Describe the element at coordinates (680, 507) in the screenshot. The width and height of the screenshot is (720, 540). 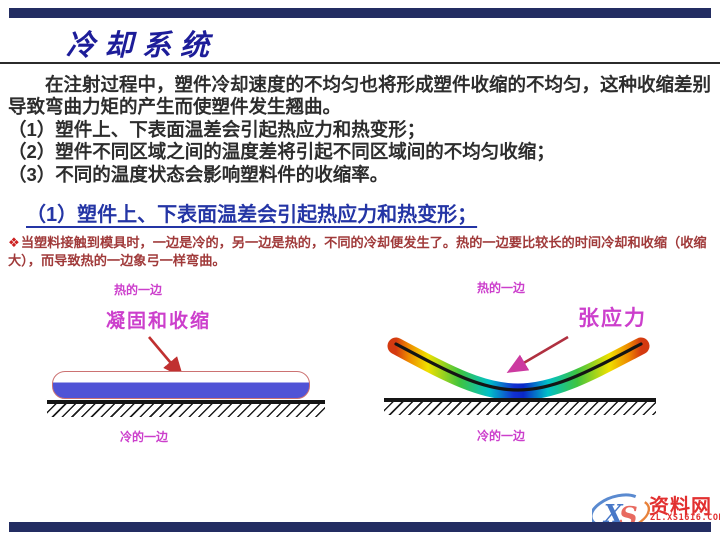
I see `logo-site-name: 资料网` at that location.